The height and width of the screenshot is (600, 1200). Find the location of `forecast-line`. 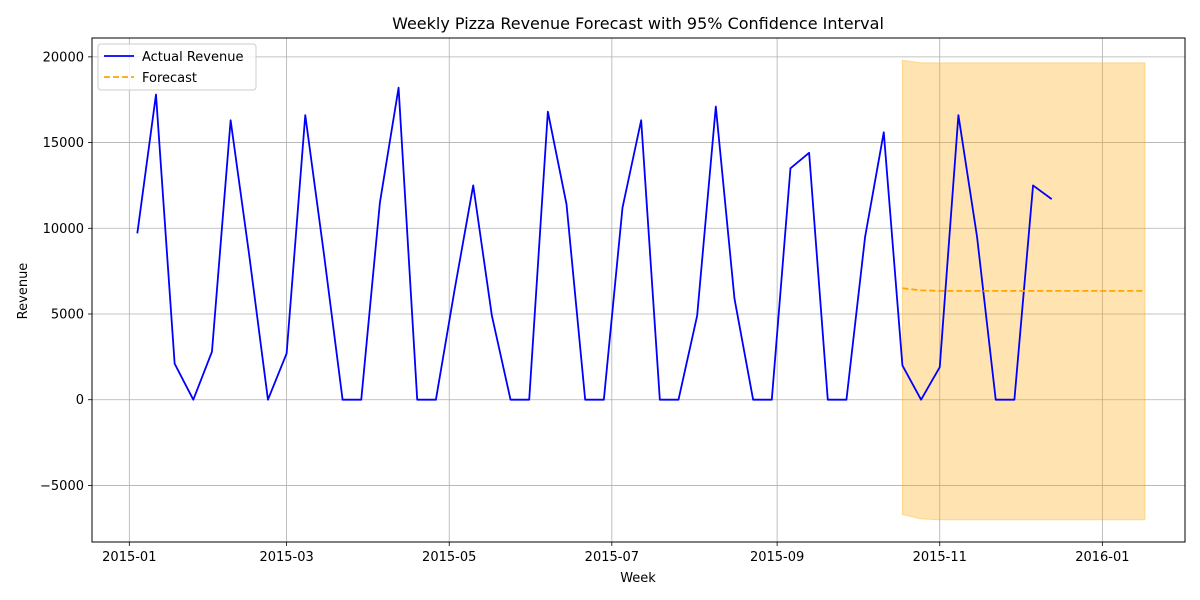

forecast-line is located at coordinates (1024, 289).